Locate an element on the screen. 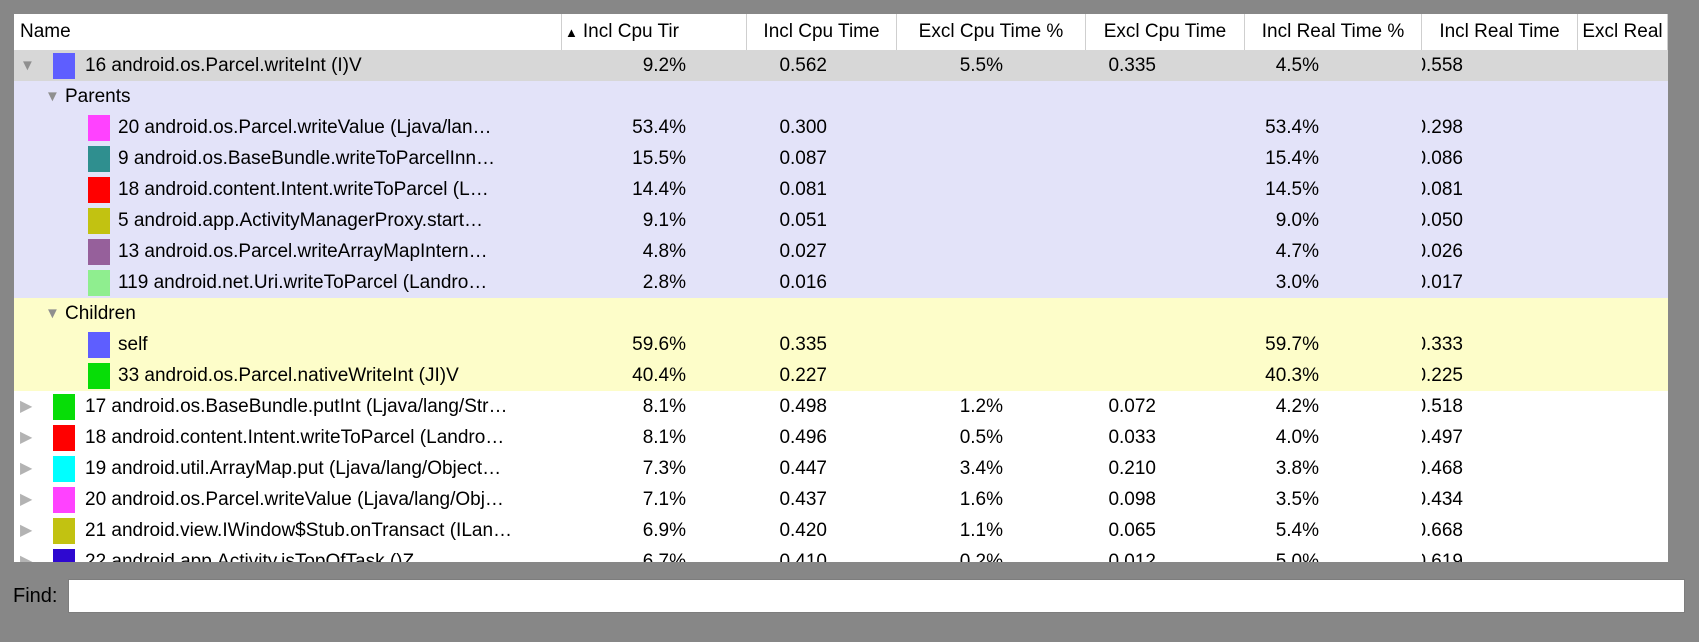 The width and height of the screenshot is (1699, 642). incl-cpu-time-cell: 0.447 is located at coordinates (803, 468).